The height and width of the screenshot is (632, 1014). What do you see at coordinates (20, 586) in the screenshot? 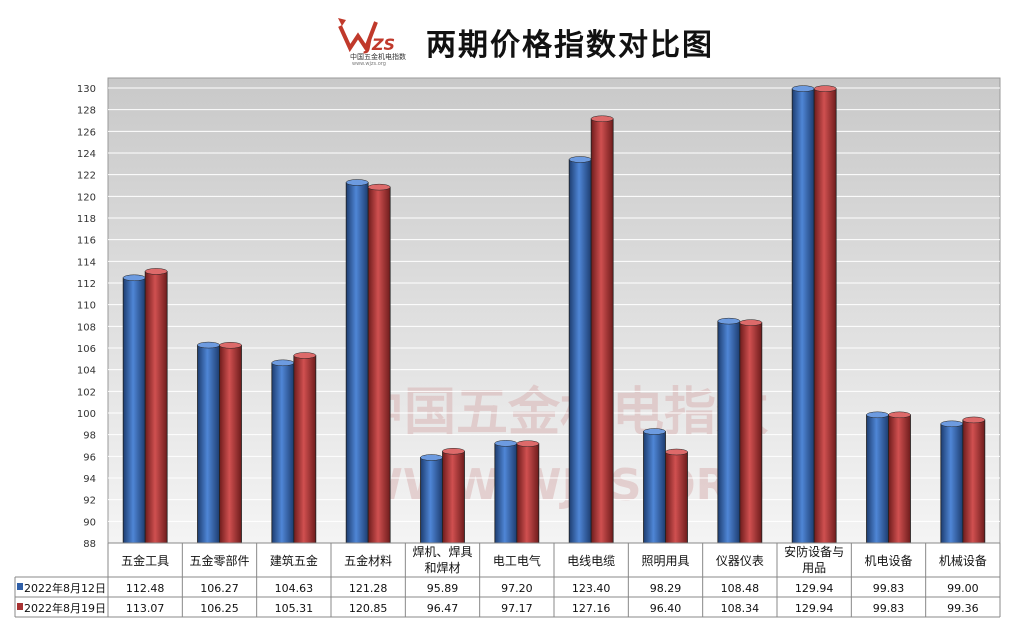
I see `legend-swatch` at bounding box center [20, 586].